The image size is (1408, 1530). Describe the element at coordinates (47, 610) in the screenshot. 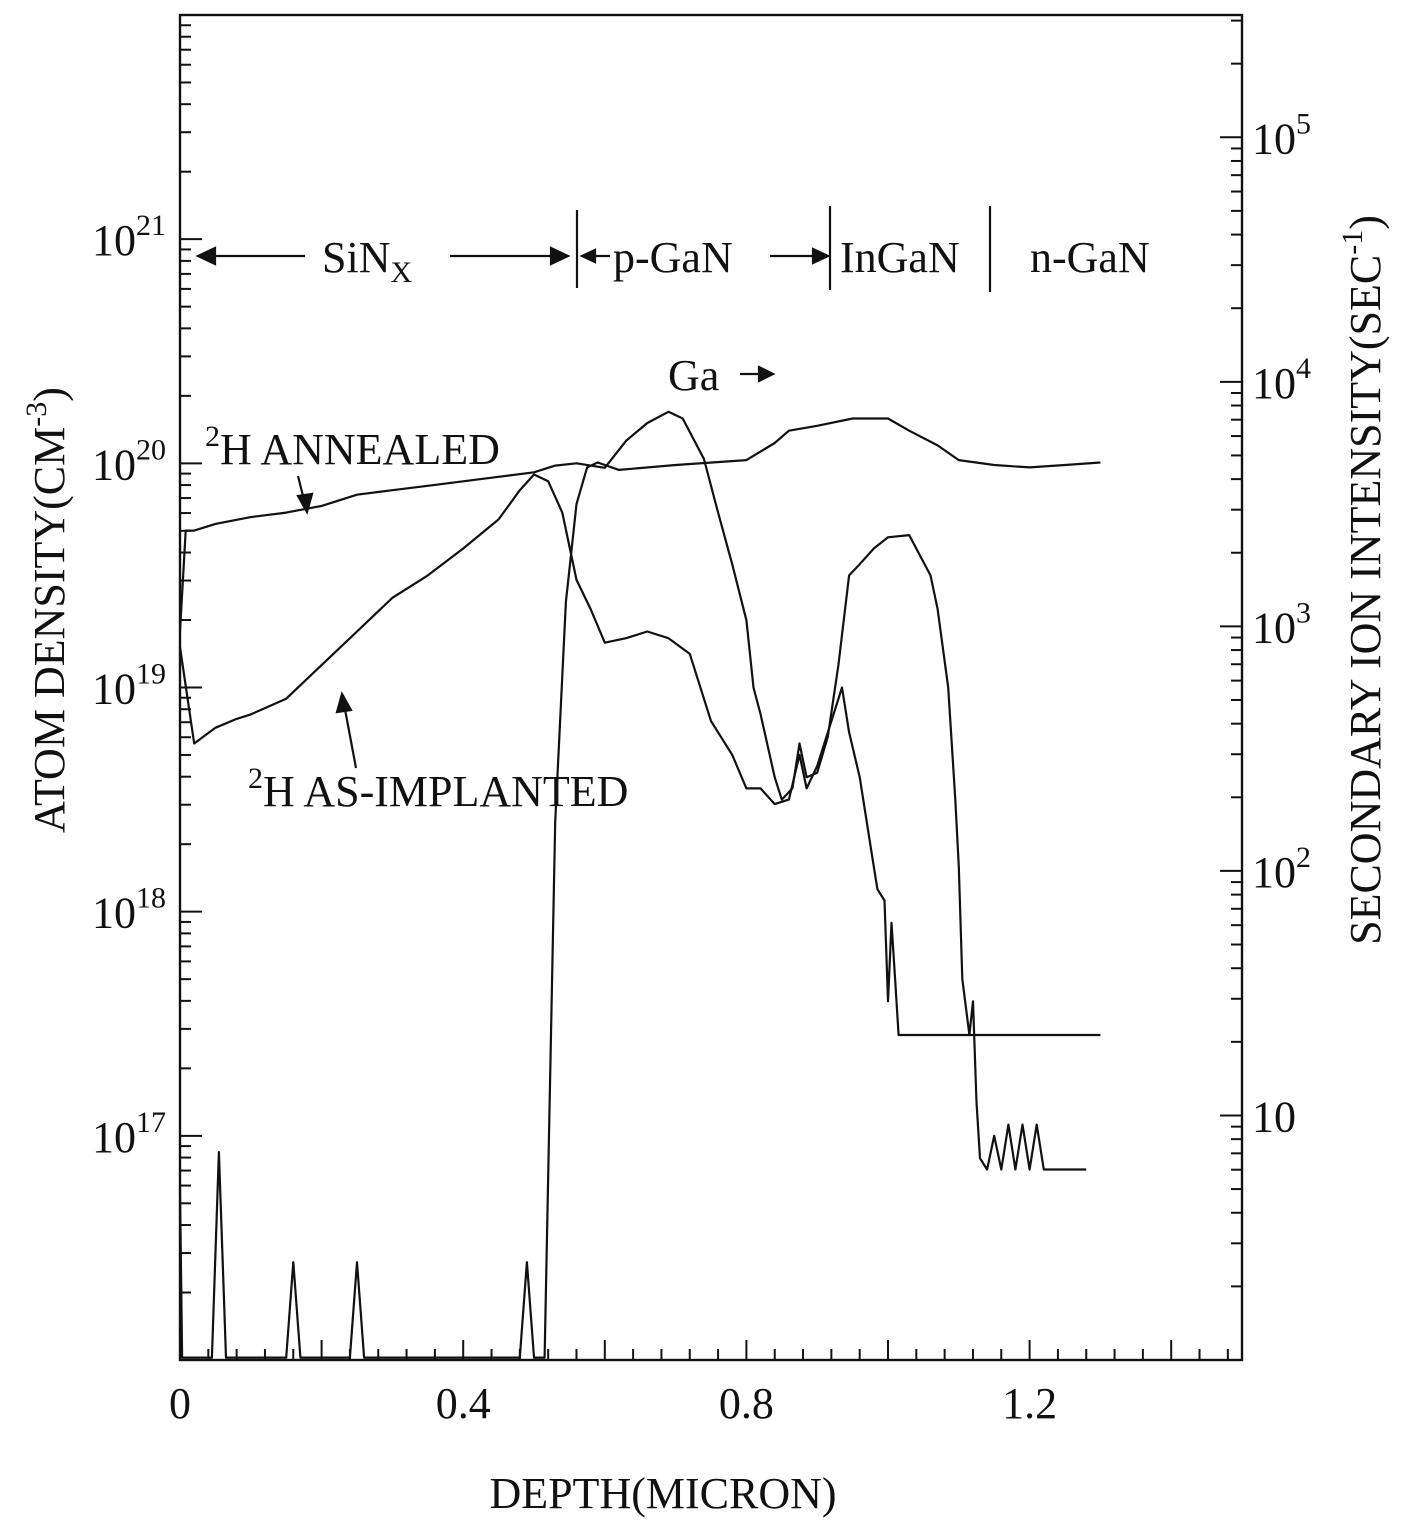

I see `left-y-axis-title: ATOM DENSITY(CM-3)` at that location.